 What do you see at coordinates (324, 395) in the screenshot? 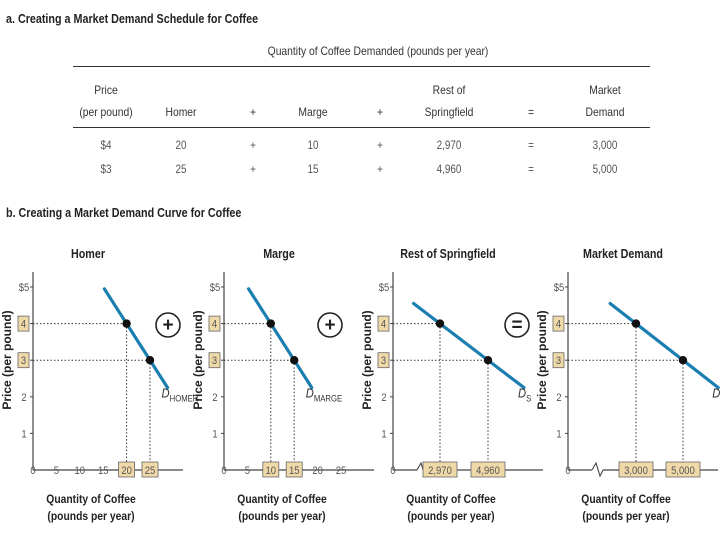
I see `curve-label: DMARGE` at bounding box center [324, 395].